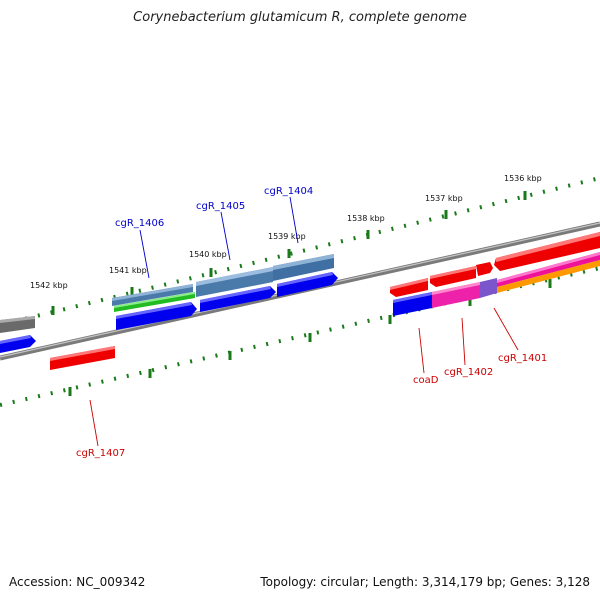  Describe the element at coordinates (468, 372) in the screenshot. I see `gene-label-cgR_1402: cgR_1402` at that location.